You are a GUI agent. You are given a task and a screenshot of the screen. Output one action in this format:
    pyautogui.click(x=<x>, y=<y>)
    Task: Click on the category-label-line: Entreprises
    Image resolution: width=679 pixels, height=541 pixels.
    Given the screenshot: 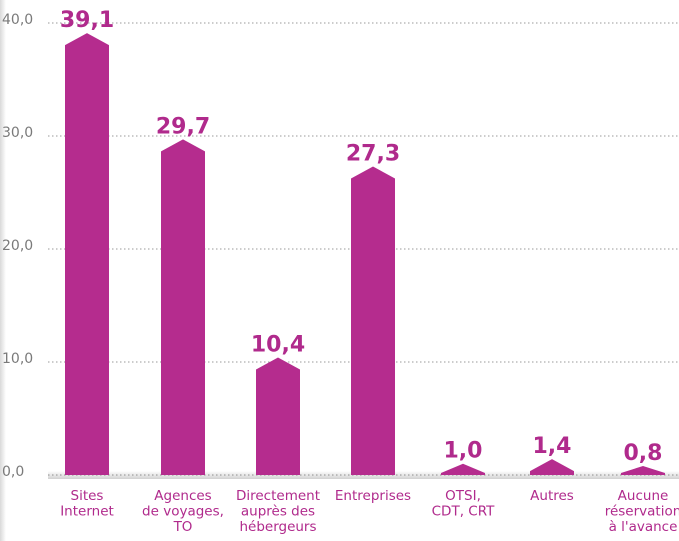 What is the action you would take?
    pyautogui.click(x=373, y=496)
    